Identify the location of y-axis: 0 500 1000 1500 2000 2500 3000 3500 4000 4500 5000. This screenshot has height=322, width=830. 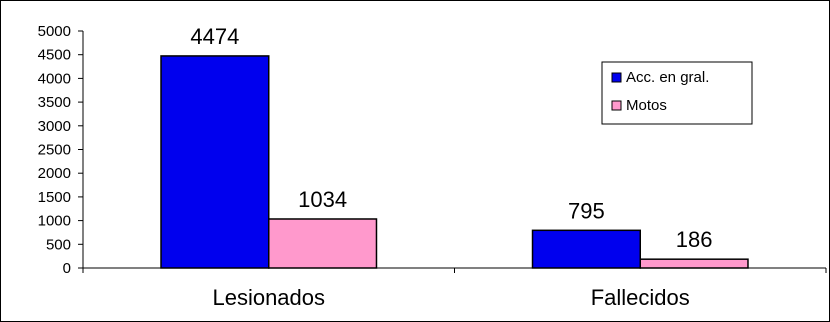
(61, 150).